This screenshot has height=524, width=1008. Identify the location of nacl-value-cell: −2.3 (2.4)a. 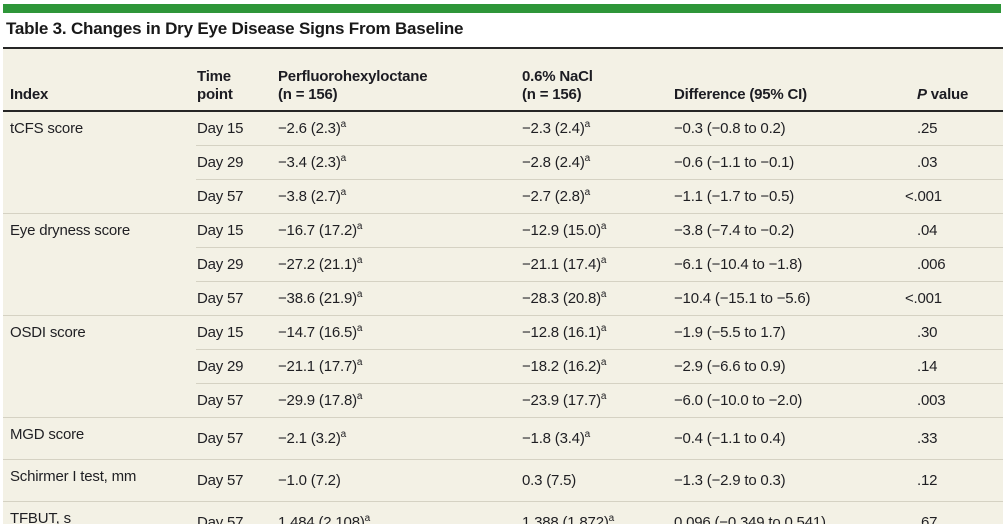
(598, 128).